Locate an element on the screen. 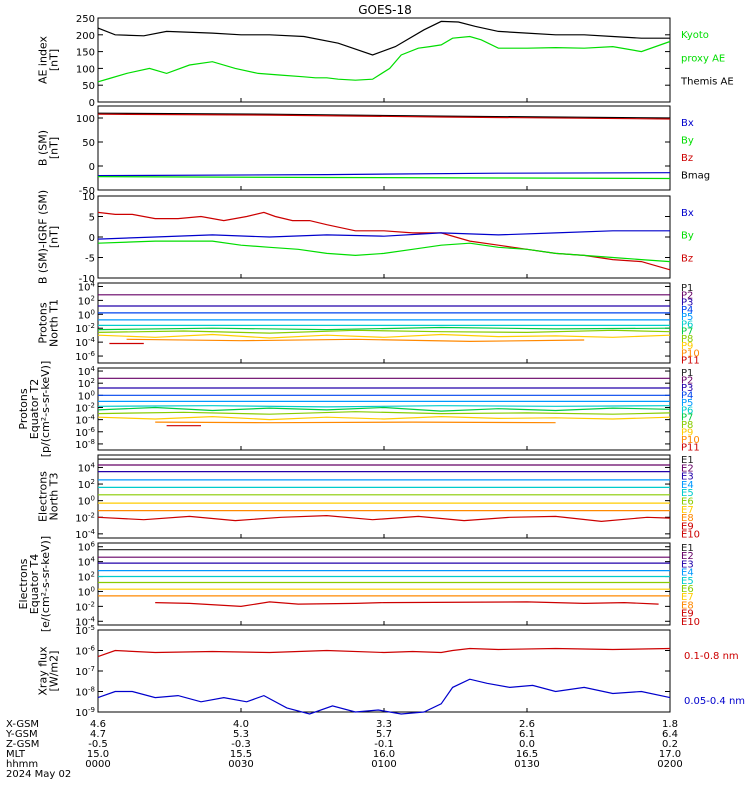  legend-entry: E1 is located at coordinates (687, 548).